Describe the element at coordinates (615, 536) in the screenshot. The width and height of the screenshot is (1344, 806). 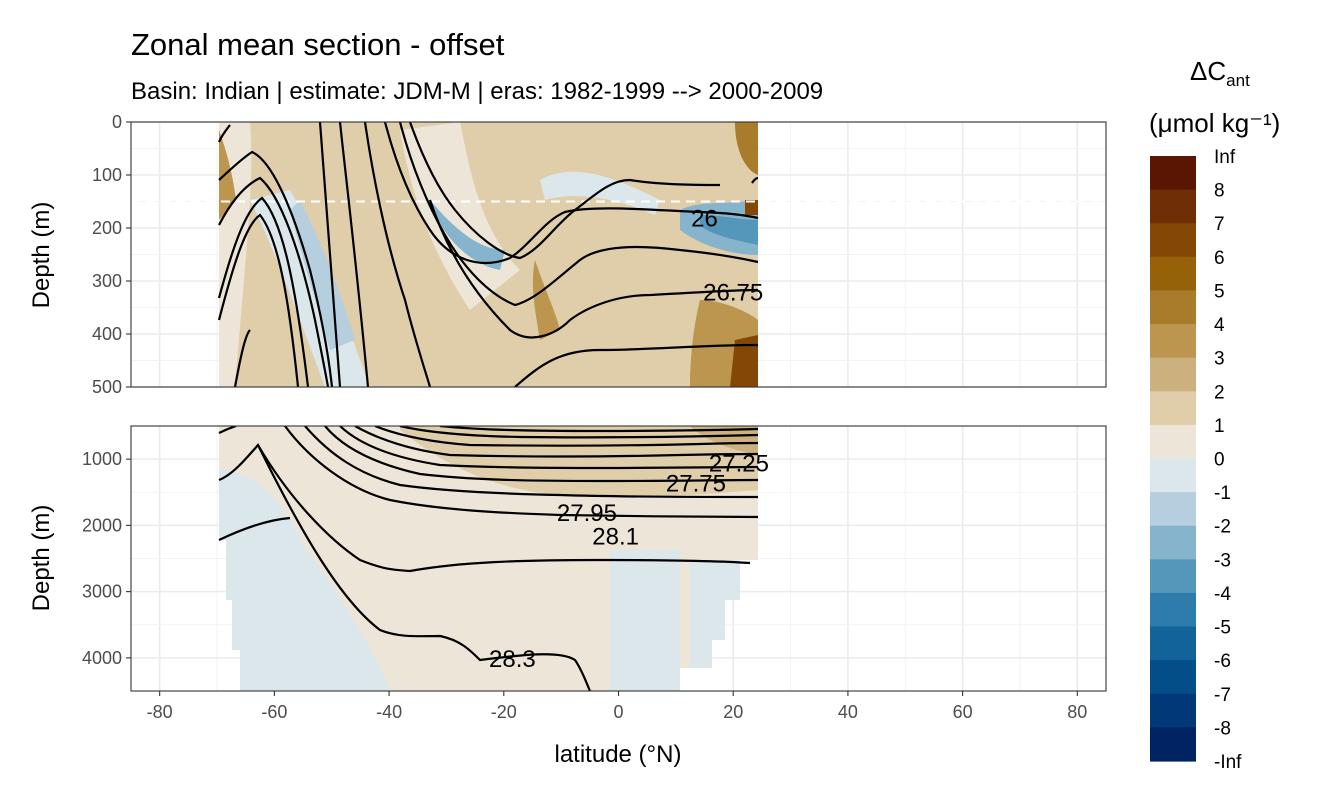
I see `isopycnal-label: 28.1` at that location.